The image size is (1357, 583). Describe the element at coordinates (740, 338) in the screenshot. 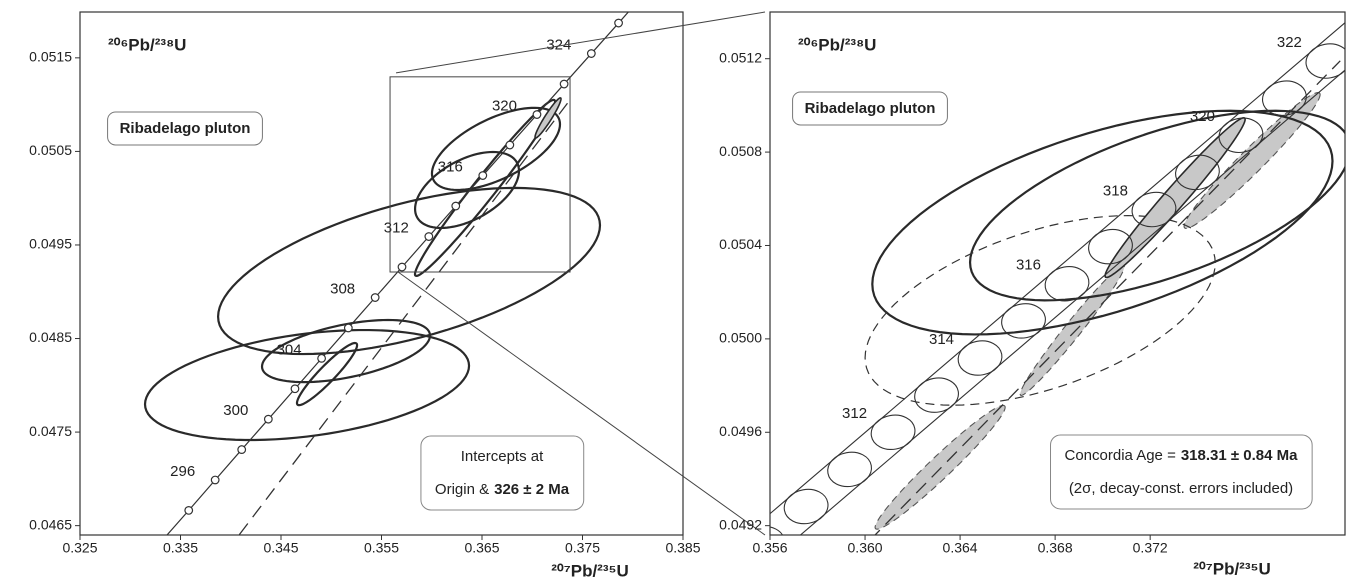

I see `y-tick-label: 0.0500` at that location.